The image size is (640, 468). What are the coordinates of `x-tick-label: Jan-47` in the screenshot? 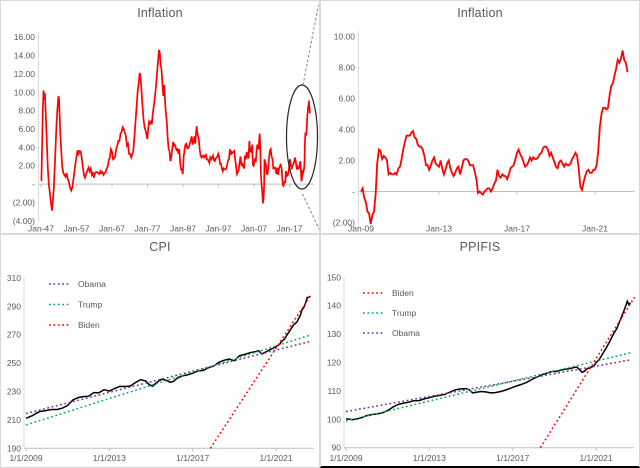 It's located at (41, 229).